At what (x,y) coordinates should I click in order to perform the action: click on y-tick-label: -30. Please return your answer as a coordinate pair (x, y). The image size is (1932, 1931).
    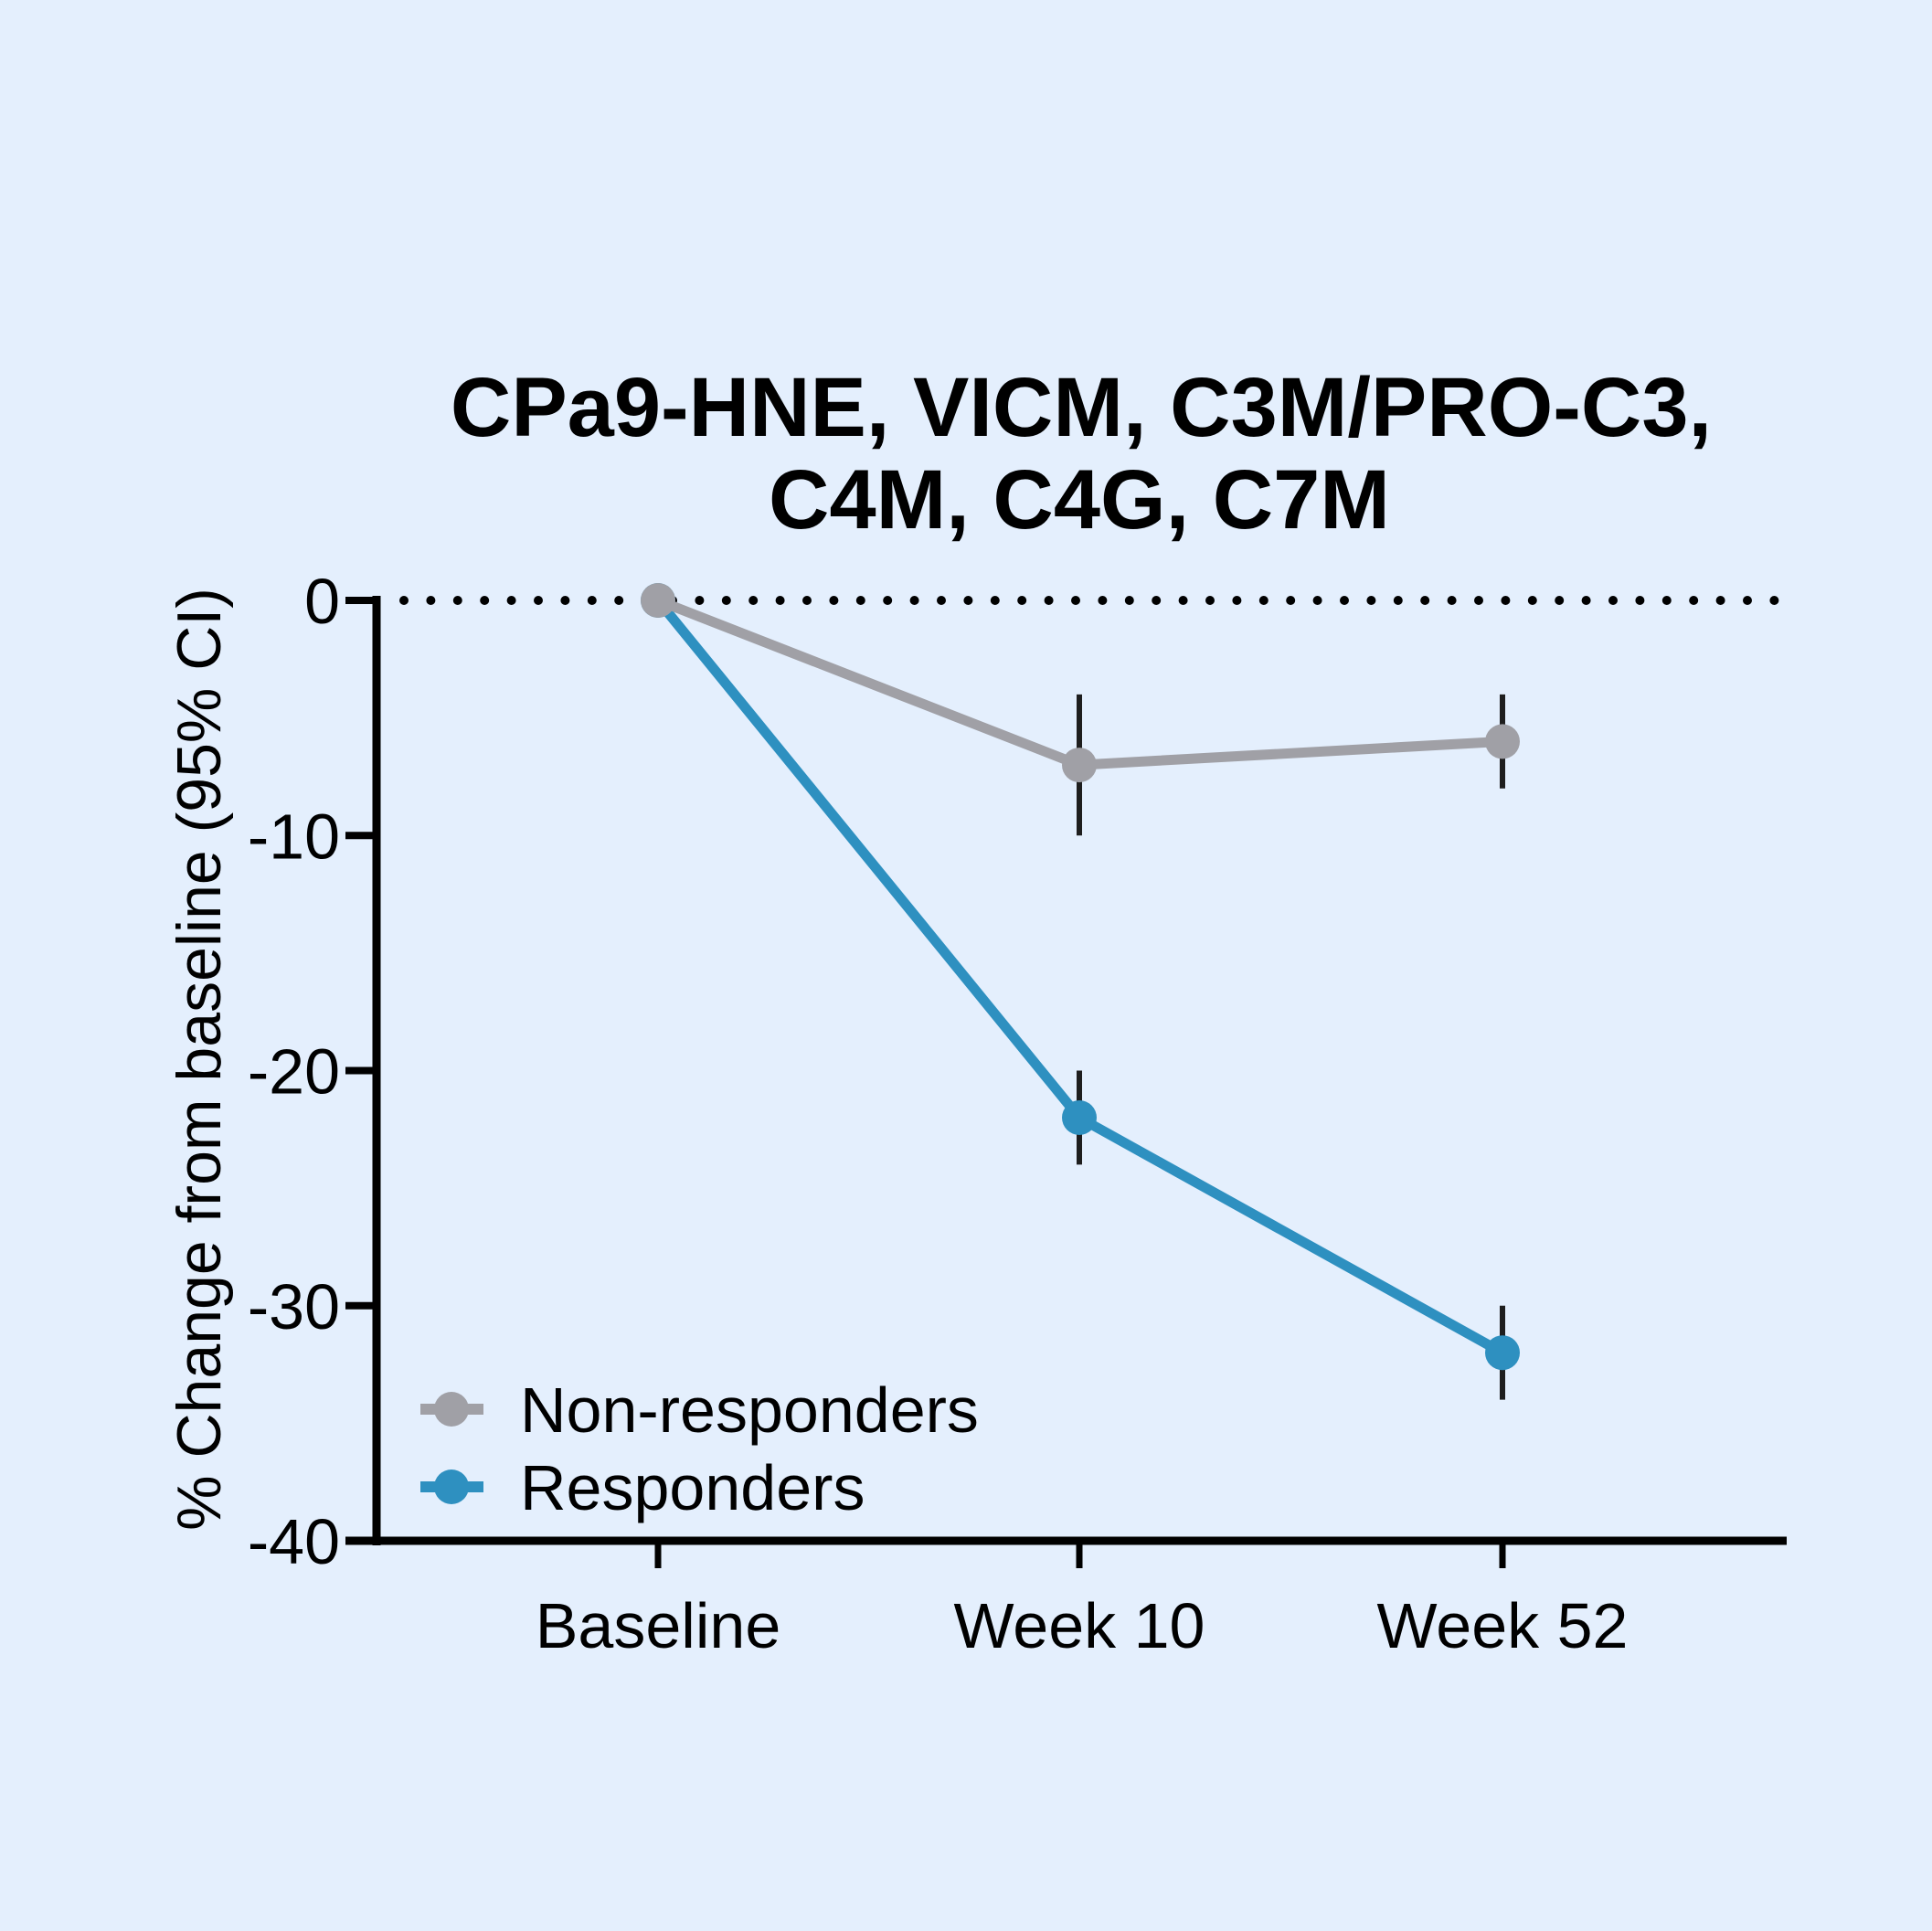
    Looking at the image, I should click on (294, 1306).